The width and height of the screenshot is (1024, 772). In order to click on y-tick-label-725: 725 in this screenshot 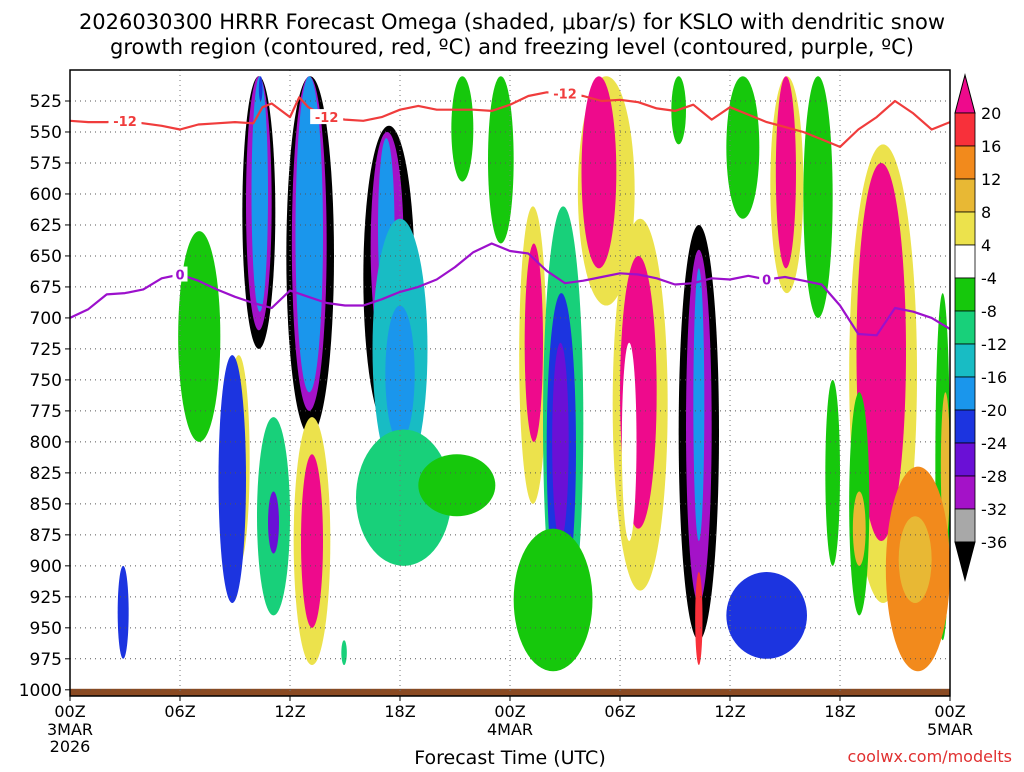, I will do `click(46, 350)`.